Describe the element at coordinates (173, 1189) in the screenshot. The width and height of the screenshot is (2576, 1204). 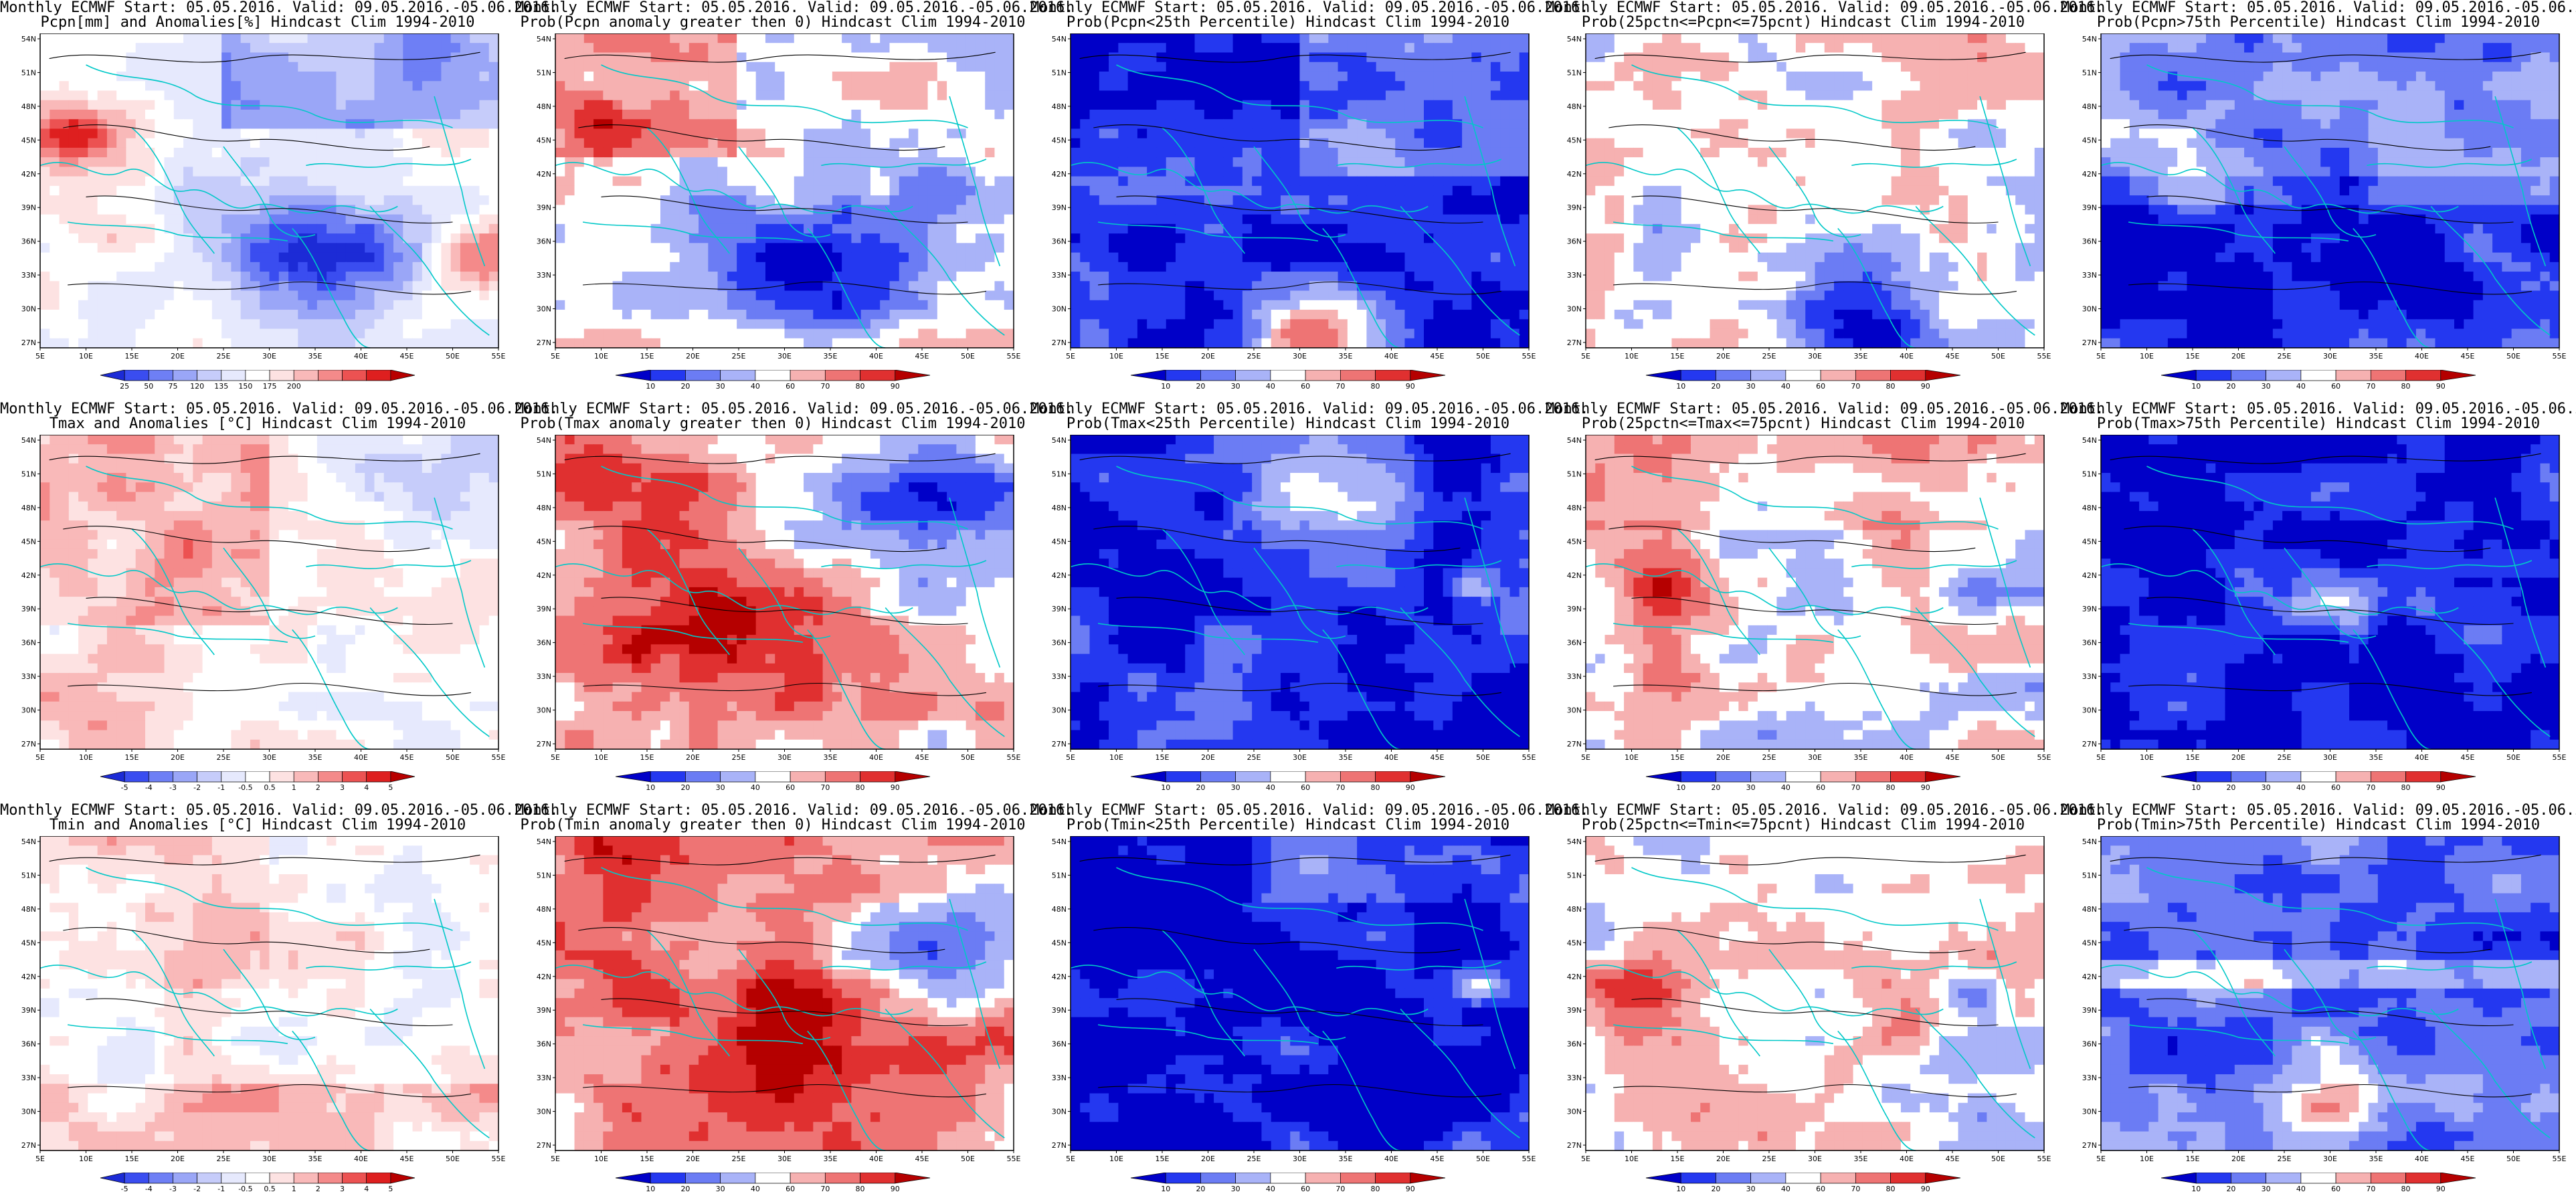
I see `colorbar-label: -3` at that location.